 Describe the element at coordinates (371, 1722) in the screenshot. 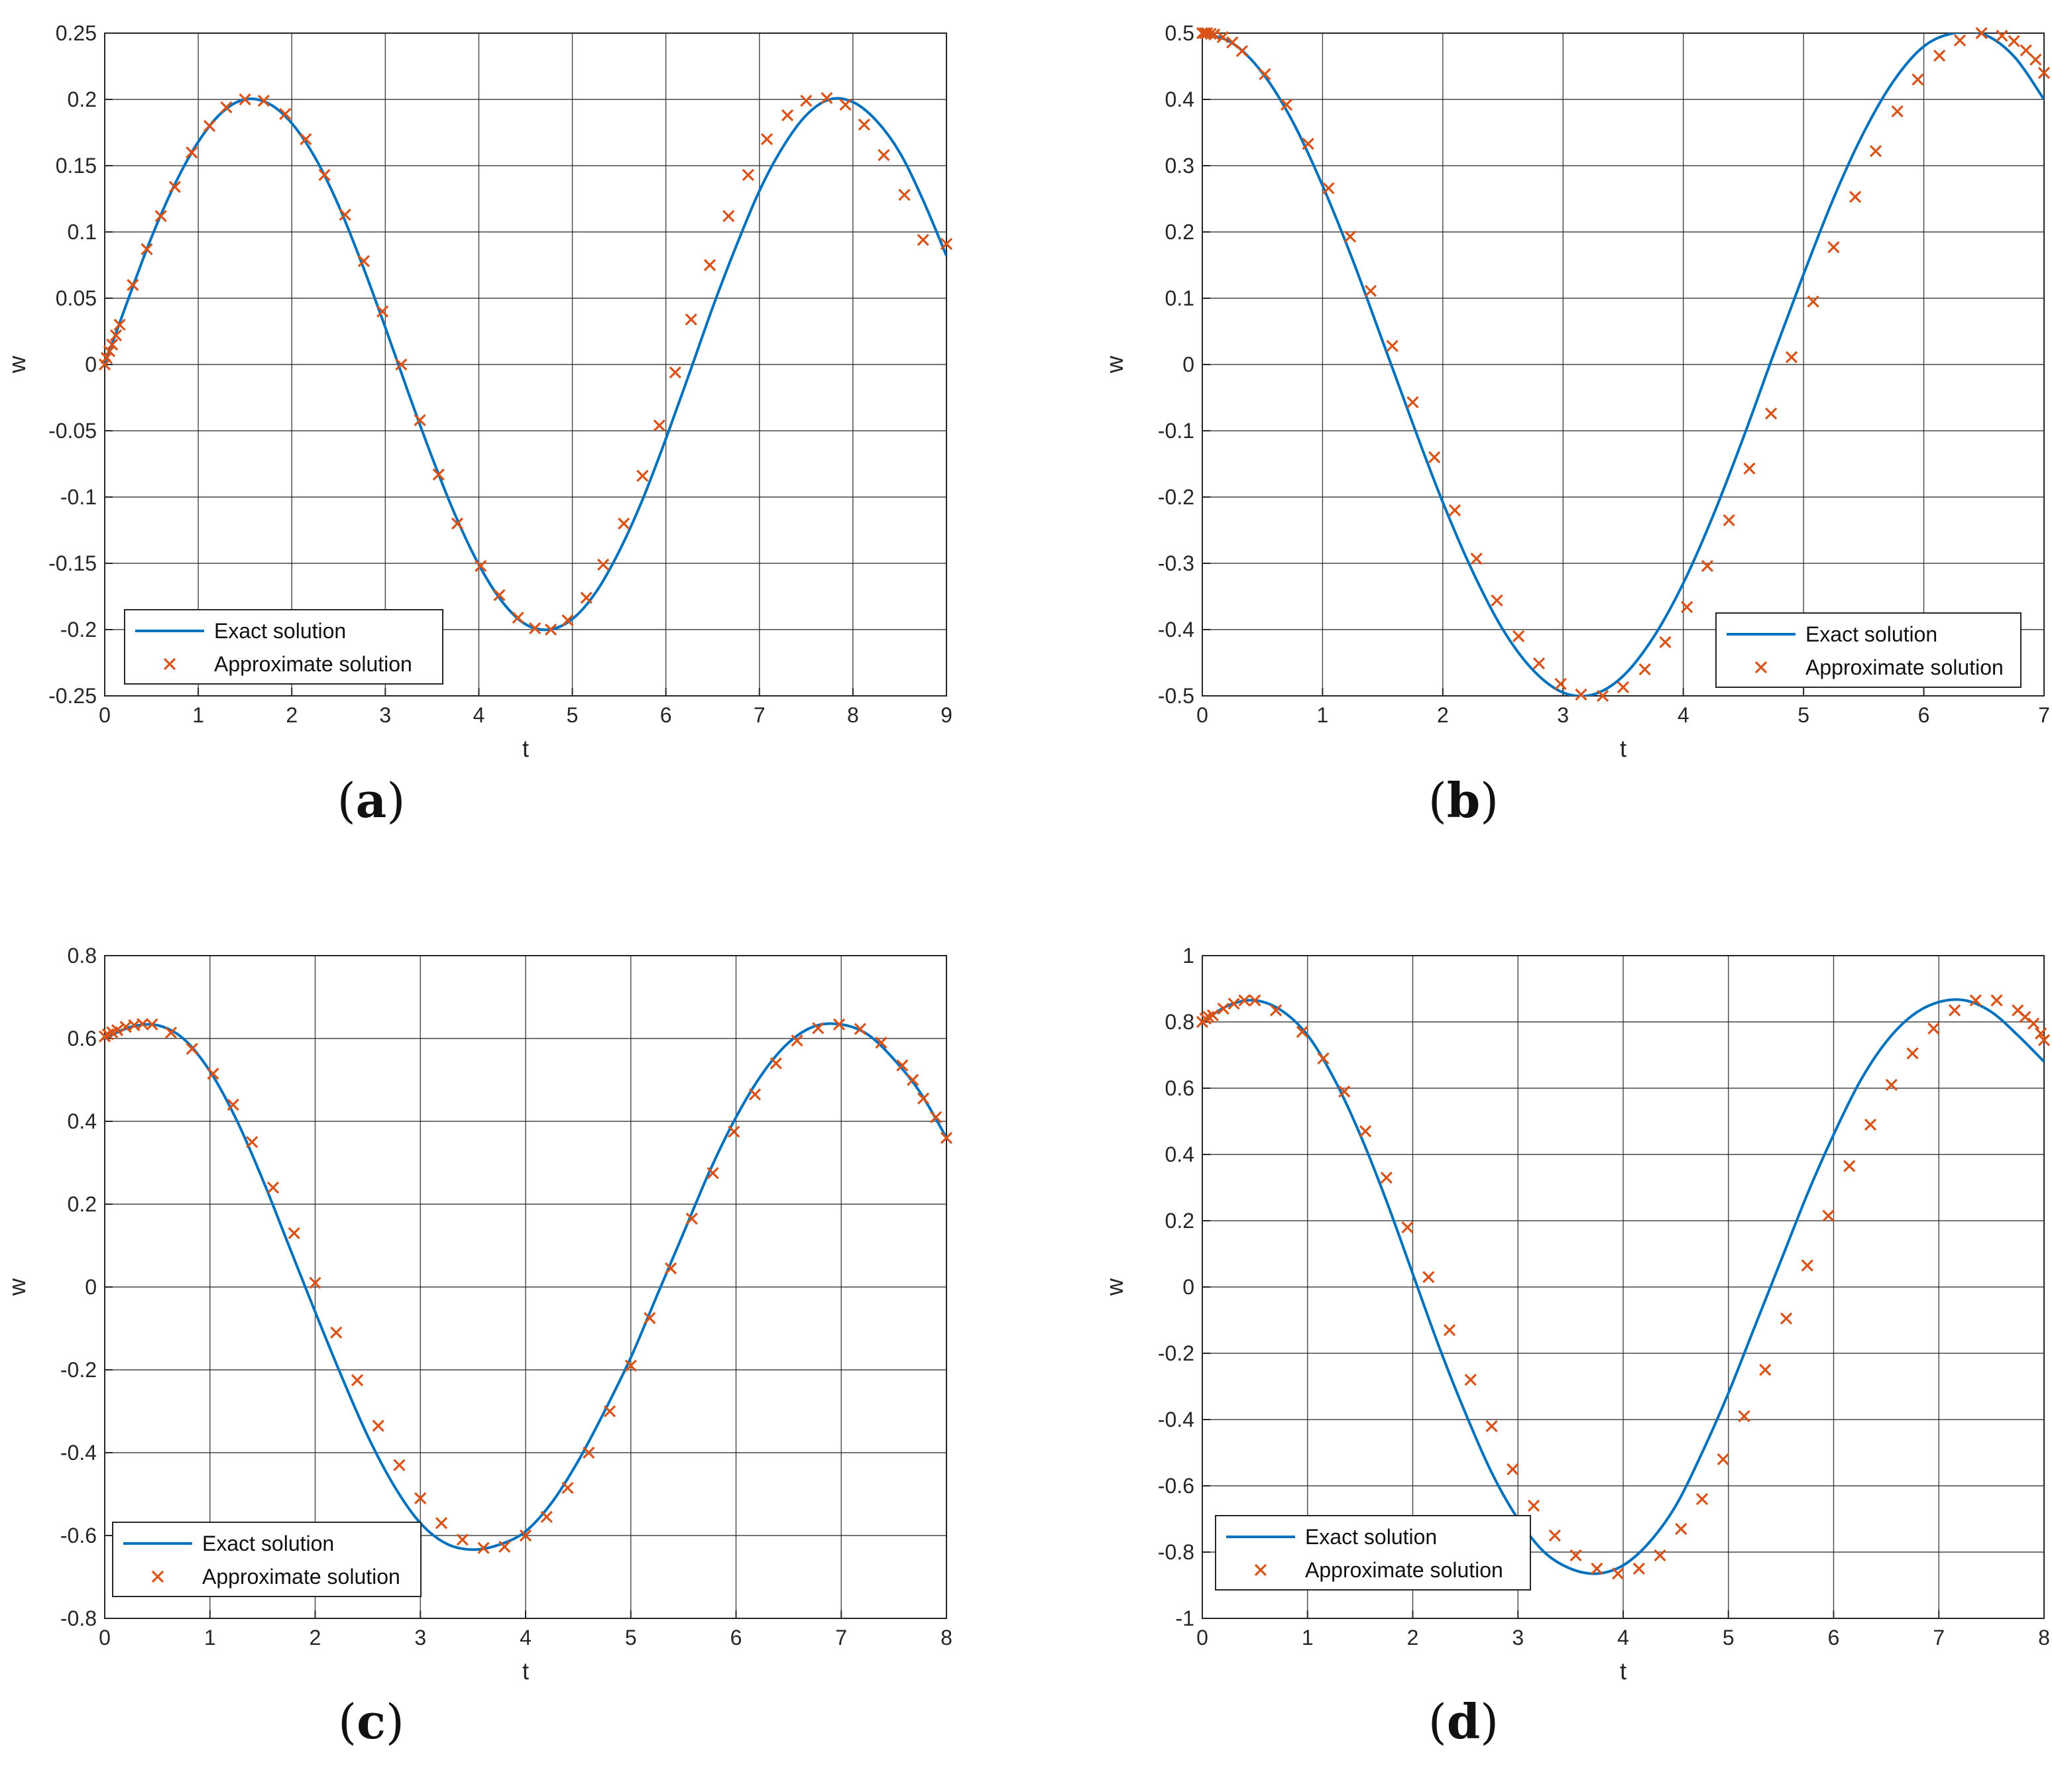

I see `caption-c: (c)` at that location.